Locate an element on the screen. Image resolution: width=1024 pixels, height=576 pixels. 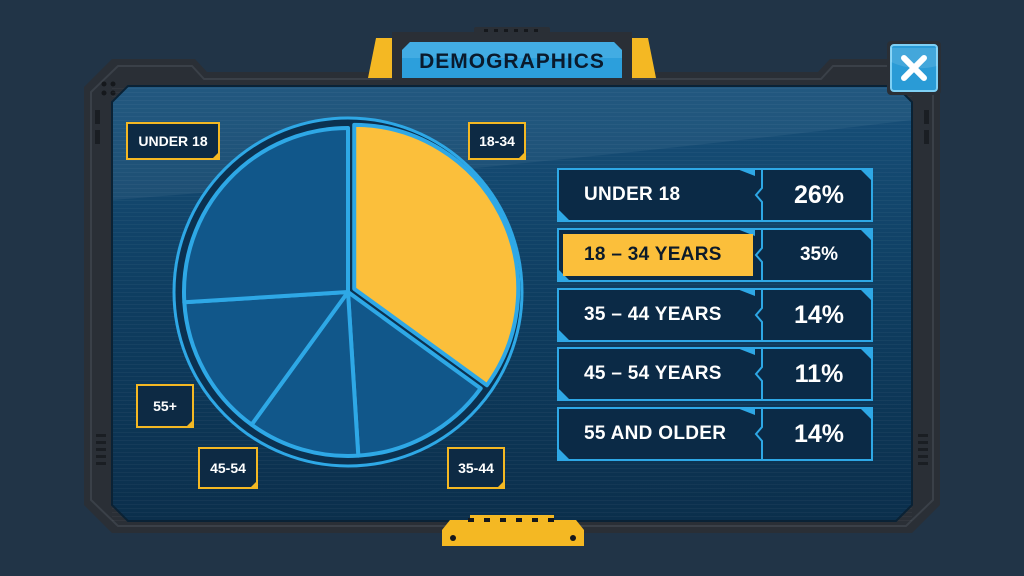
row-percentage: 26% is located at coordinates (819, 194).